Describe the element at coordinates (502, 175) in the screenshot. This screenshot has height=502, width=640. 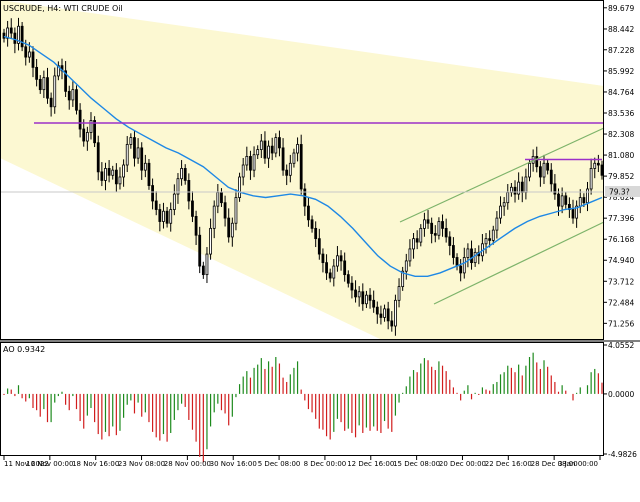
I see `rising-channel-upper-line` at that location.